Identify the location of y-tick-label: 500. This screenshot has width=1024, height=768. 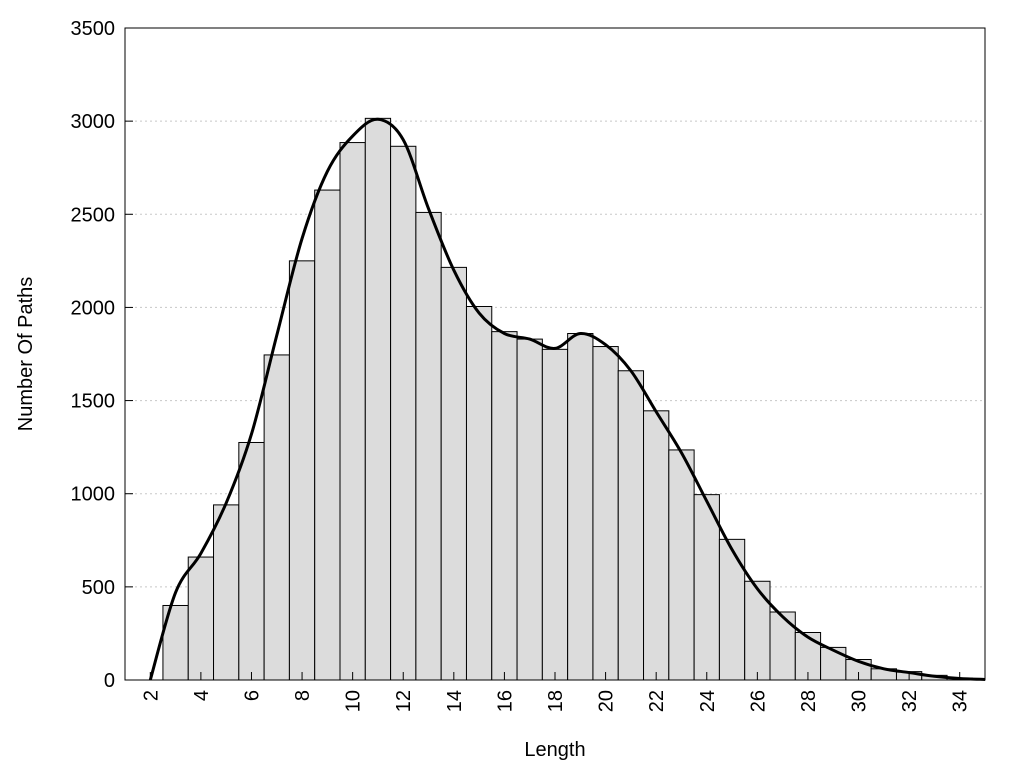
(98, 588).